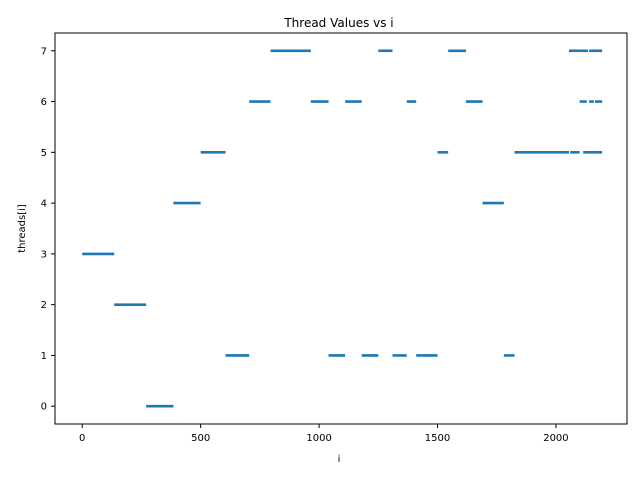 This screenshot has height=480, width=640. I want to click on x-axis-ticks: 0 500 1000 1500 2000, so click(324, 434).